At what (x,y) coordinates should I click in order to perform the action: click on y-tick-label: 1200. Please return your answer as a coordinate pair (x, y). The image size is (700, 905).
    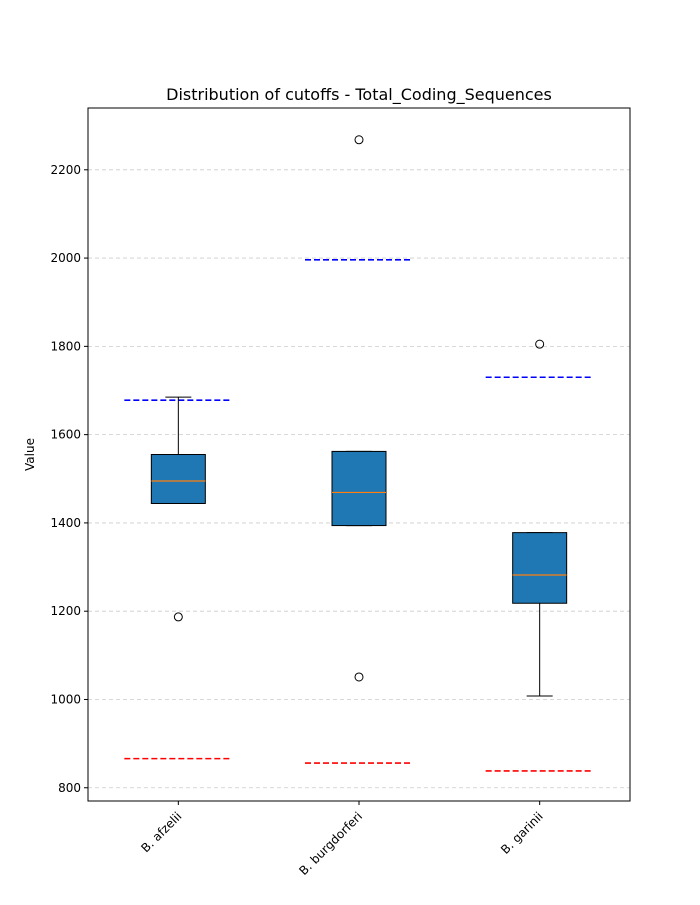
    Looking at the image, I should click on (65, 611).